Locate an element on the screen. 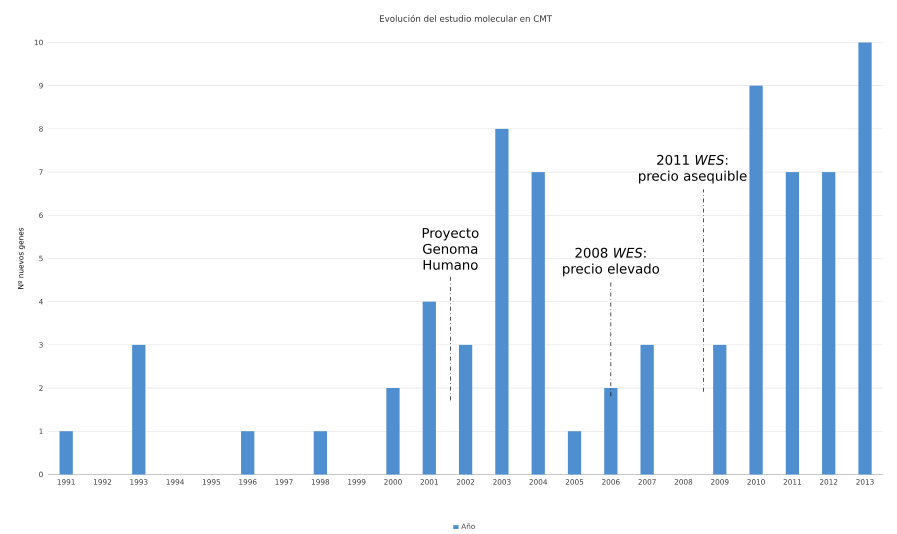 The image size is (897, 534). chart-title: Evolución del estudio molecular en CMT is located at coordinates (466, 18).